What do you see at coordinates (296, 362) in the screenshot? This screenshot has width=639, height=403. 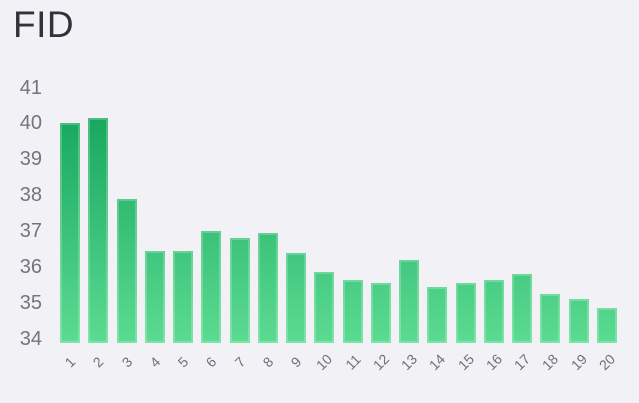 I see `x-axis-tick-label-9: 9` at bounding box center [296, 362].